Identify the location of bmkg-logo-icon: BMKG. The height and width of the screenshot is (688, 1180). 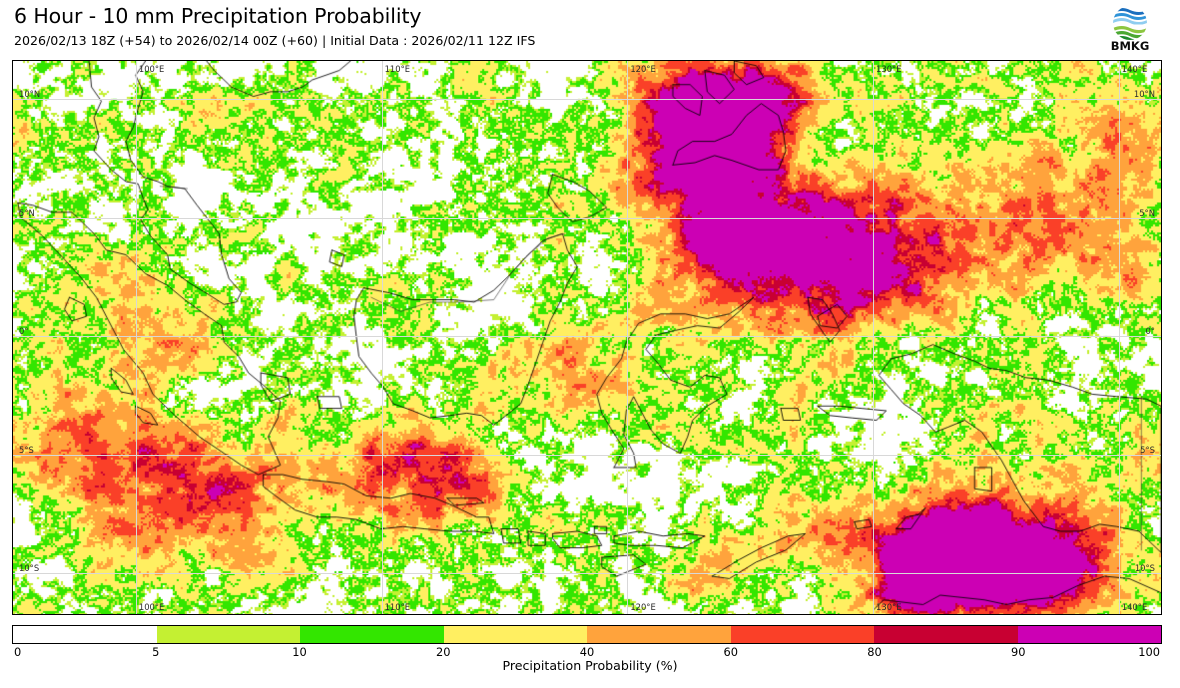
(1130, 29).